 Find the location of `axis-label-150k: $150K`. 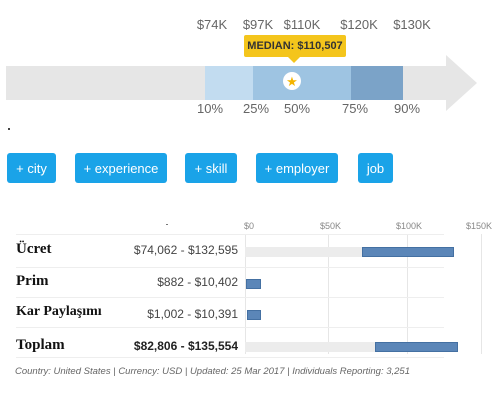

axis-label-150k: $150K is located at coordinates (479, 226).